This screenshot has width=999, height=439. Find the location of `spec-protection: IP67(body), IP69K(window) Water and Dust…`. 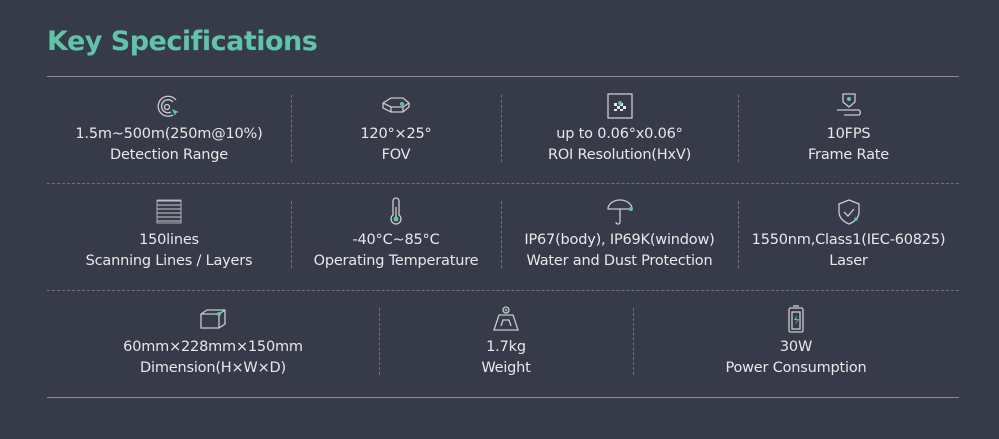

spec-protection: IP67(body), IP69K(window) Water and Dust… is located at coordinates (619, 234).